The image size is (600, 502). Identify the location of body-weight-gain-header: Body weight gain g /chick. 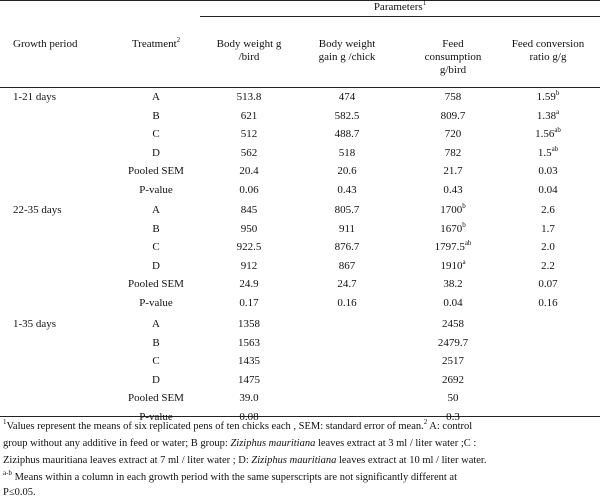
(347, 50).